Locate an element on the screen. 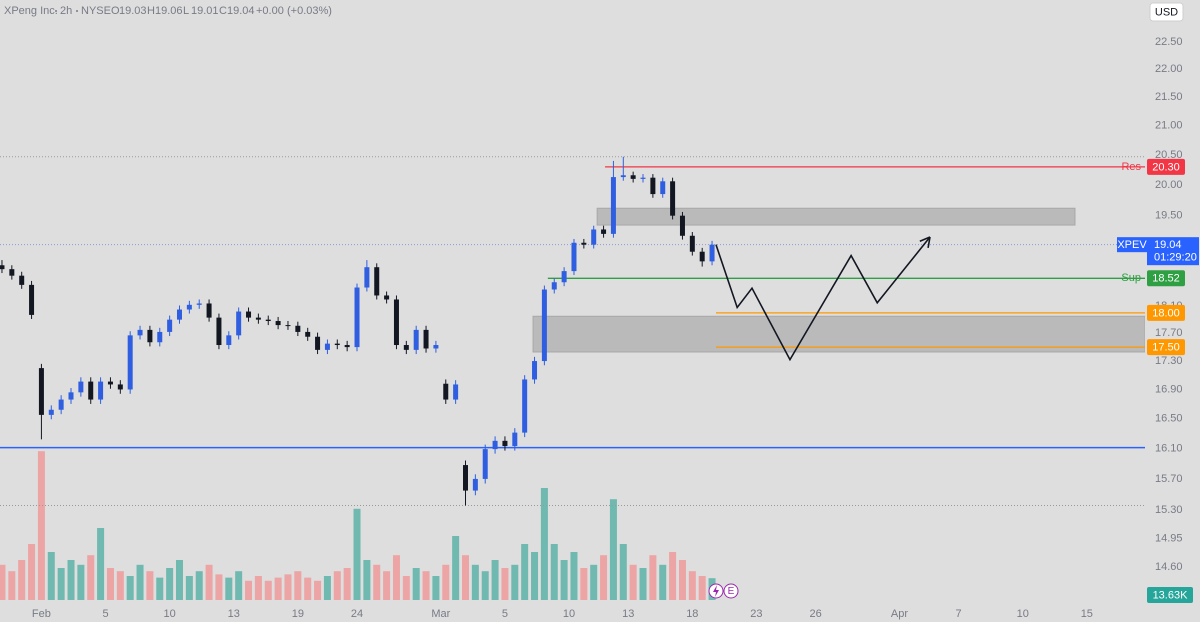 This screenshot has width=1200, height=622. y-tick-label: 22.00 is located at coordinates (1169, 69).